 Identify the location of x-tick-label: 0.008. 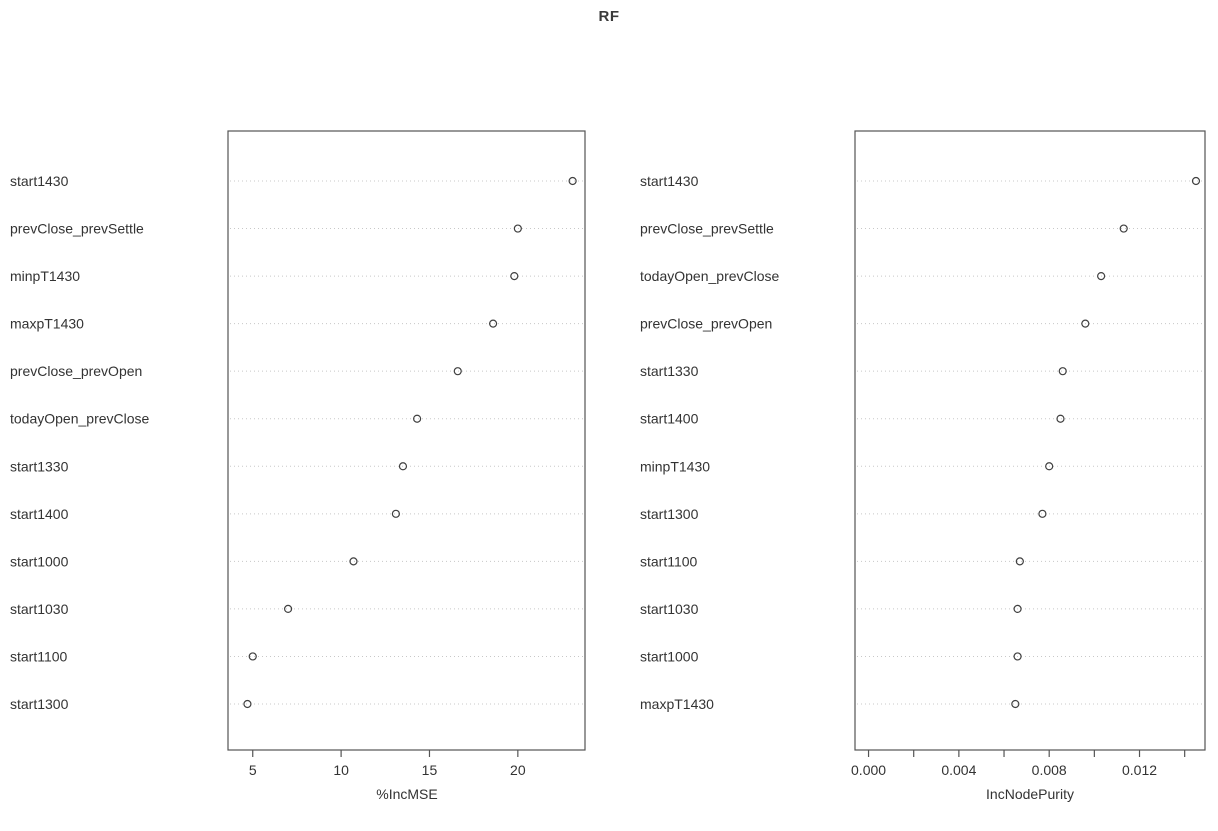
(1049, 770).